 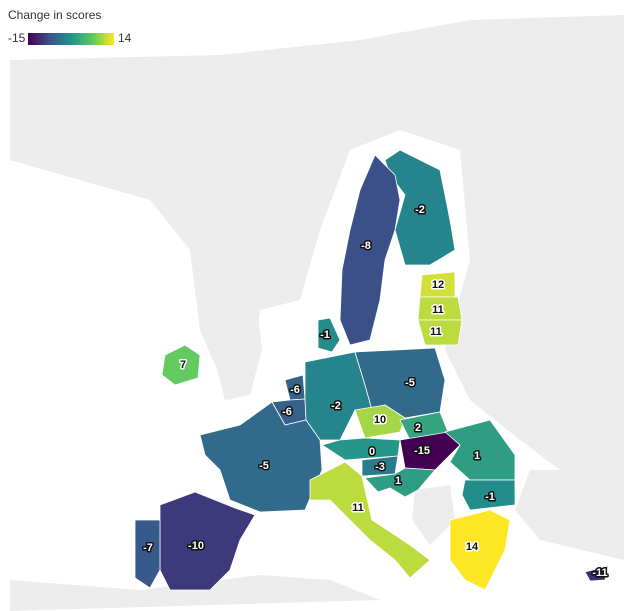 What do you see at coordinates (17, 38) in the screenshot?
I see `legend-min: -15` at bounding box center [17, 38].